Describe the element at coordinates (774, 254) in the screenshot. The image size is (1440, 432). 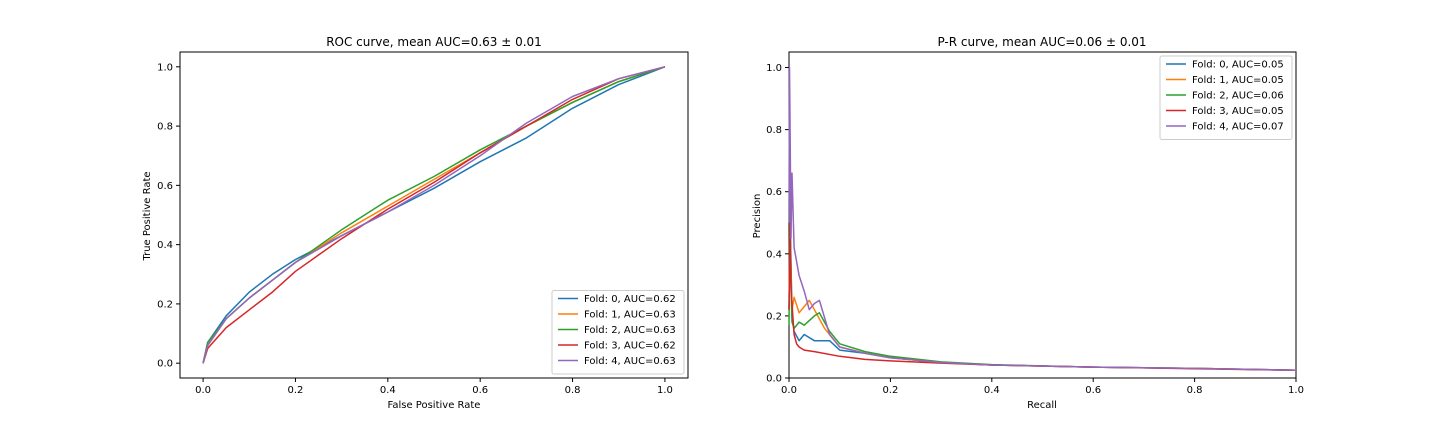
I see `pr-y-tick-label: 0.4` at that location.